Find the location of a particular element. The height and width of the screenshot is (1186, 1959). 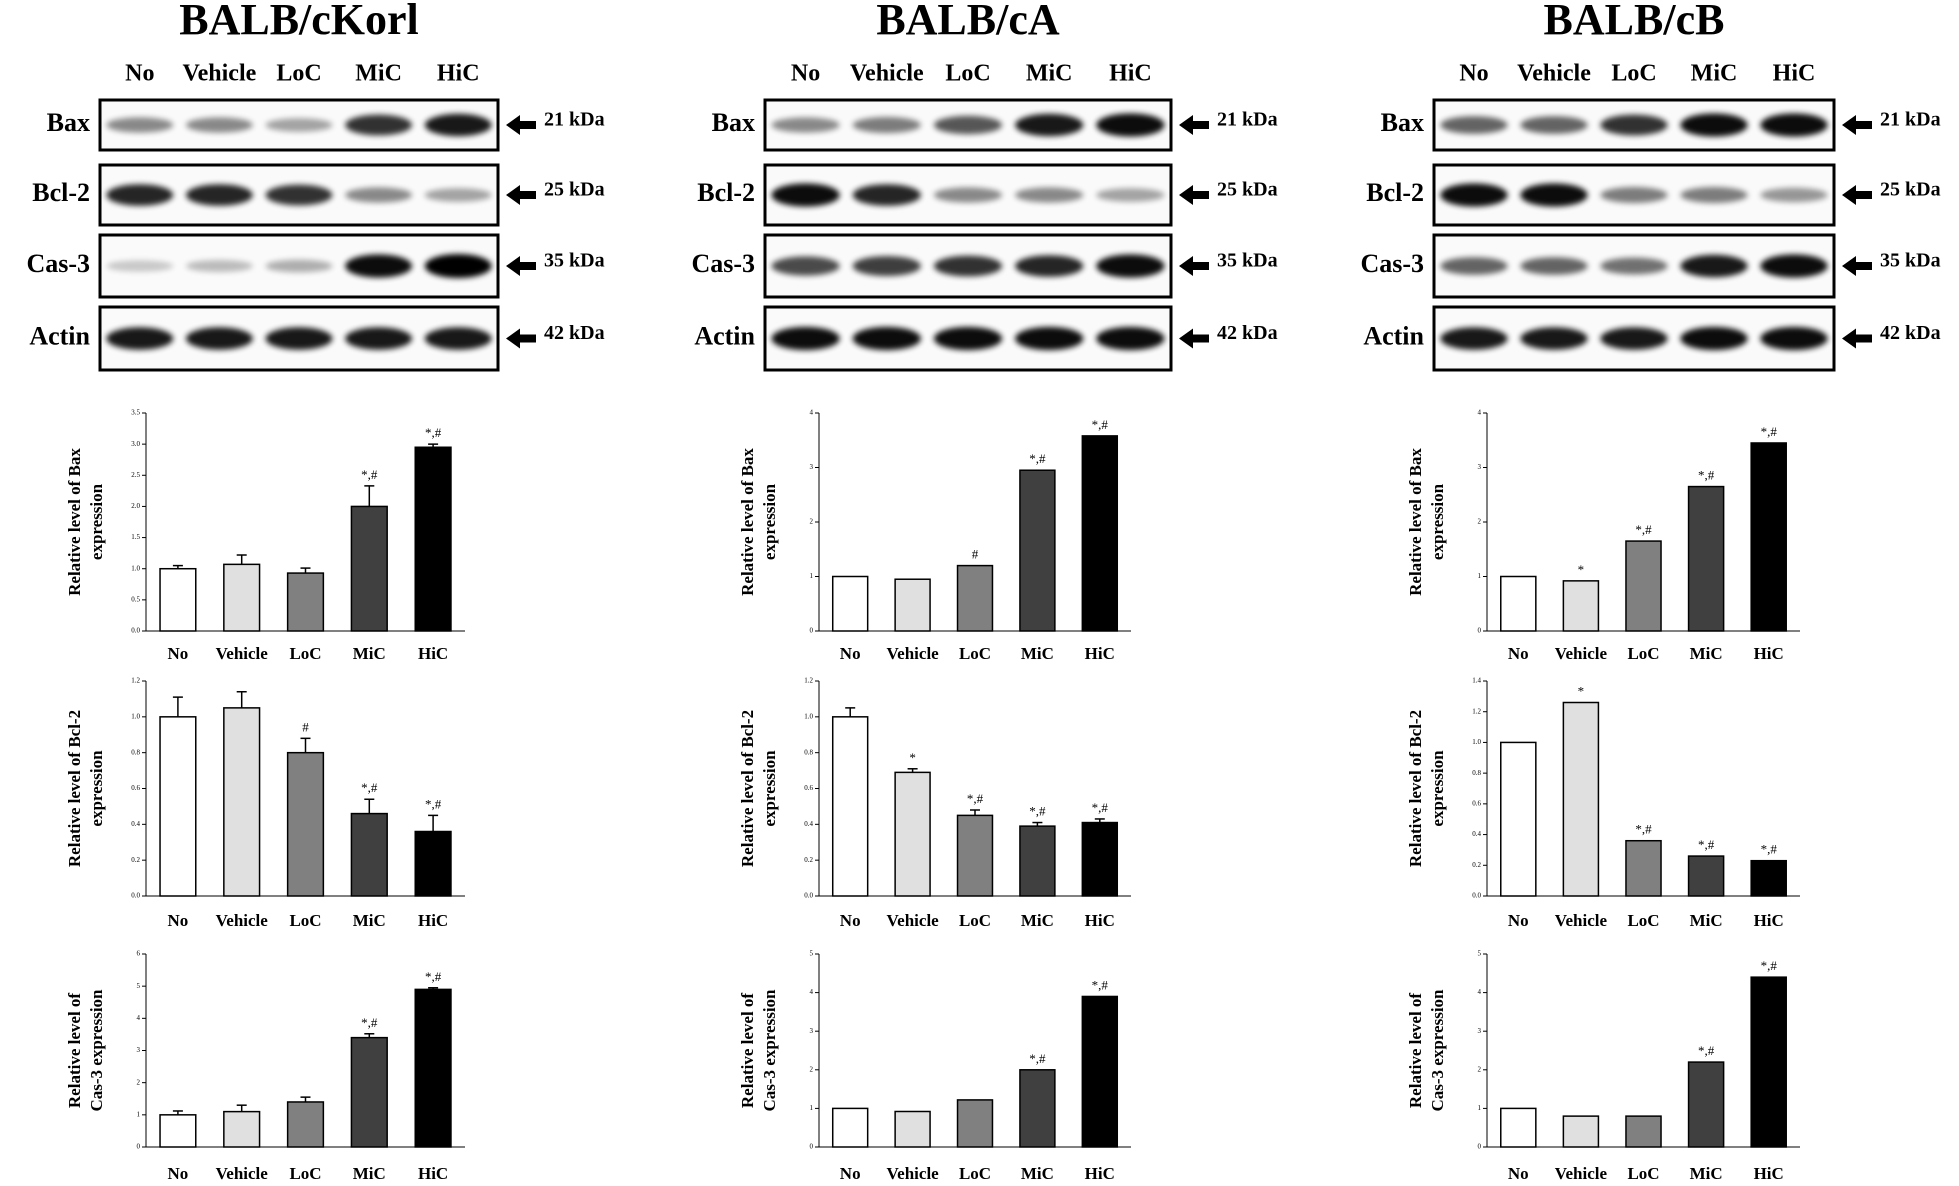

lane-label: MiC is located at coordinates (1714, 74).